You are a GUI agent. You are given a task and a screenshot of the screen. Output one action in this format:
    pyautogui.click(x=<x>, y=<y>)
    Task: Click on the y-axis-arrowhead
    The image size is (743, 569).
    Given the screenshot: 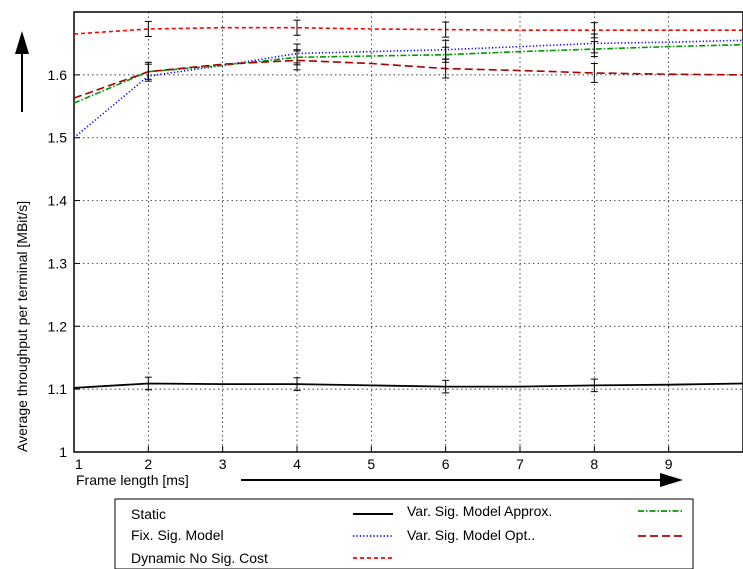 What is the action you would take?
    pyautogui.click(x=22, y=42)
    